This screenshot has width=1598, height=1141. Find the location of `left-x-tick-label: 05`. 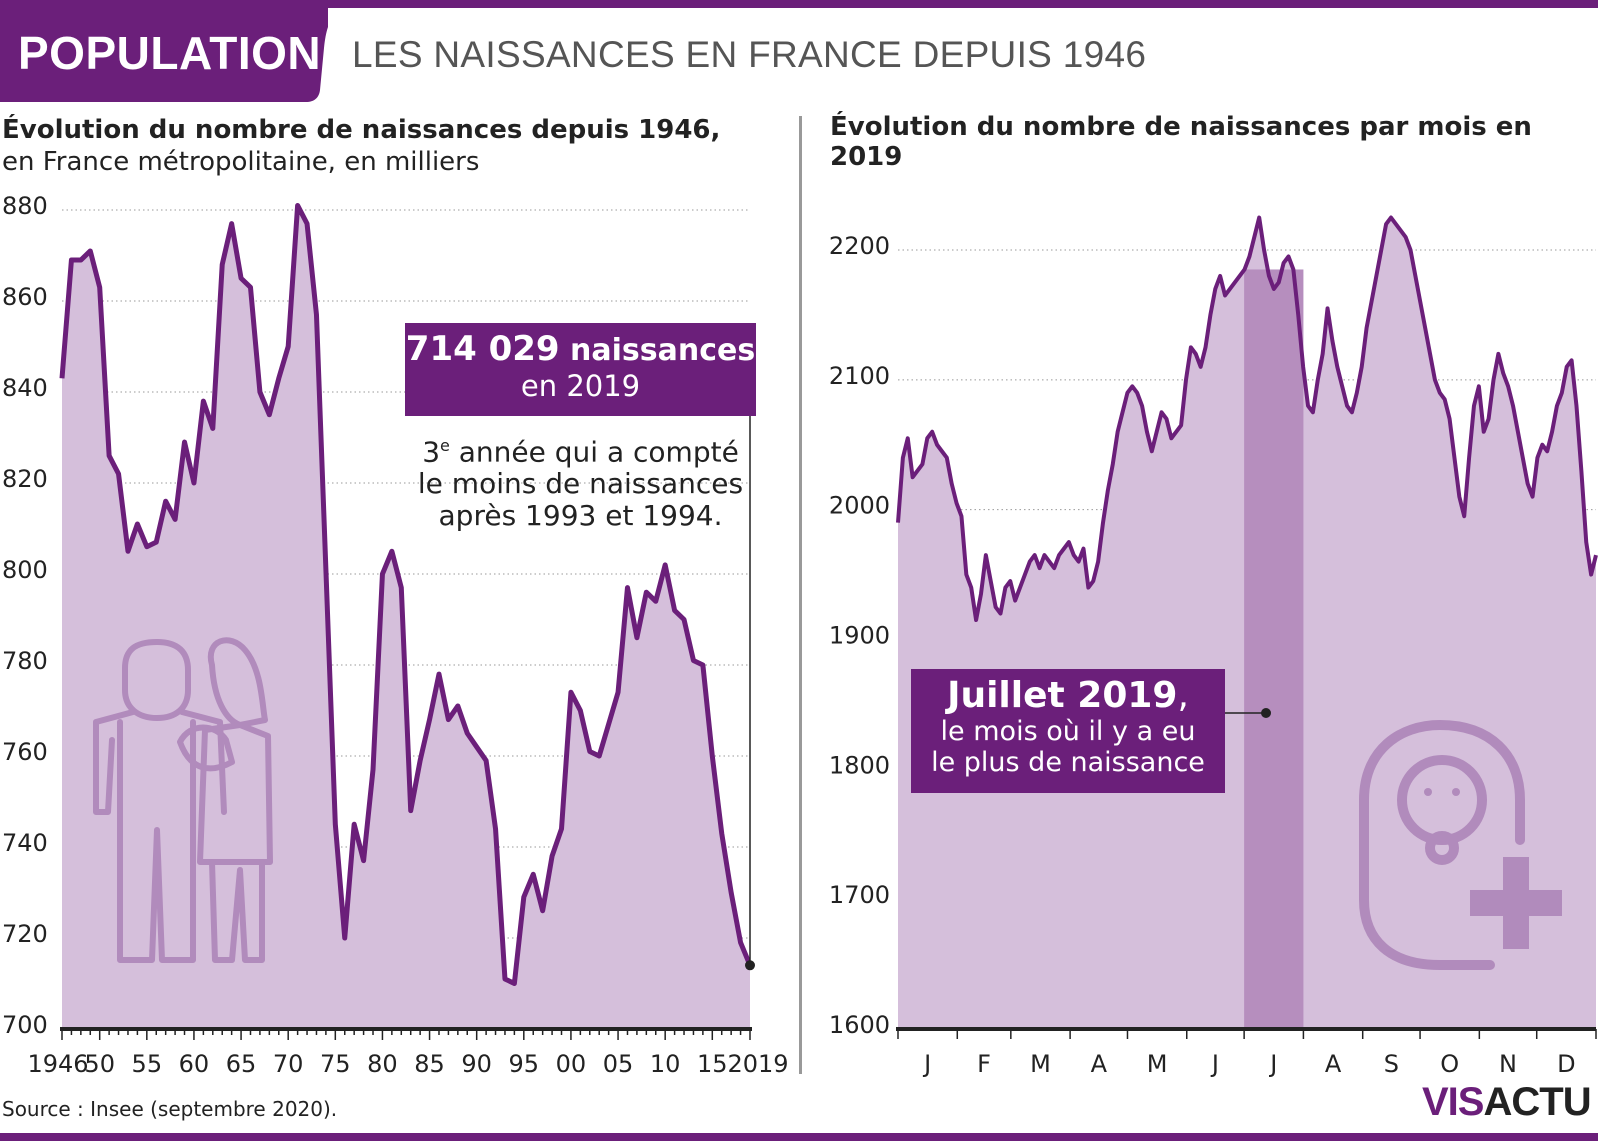

left-x-tick-label: 05 is located at coordinates (618, 1064).